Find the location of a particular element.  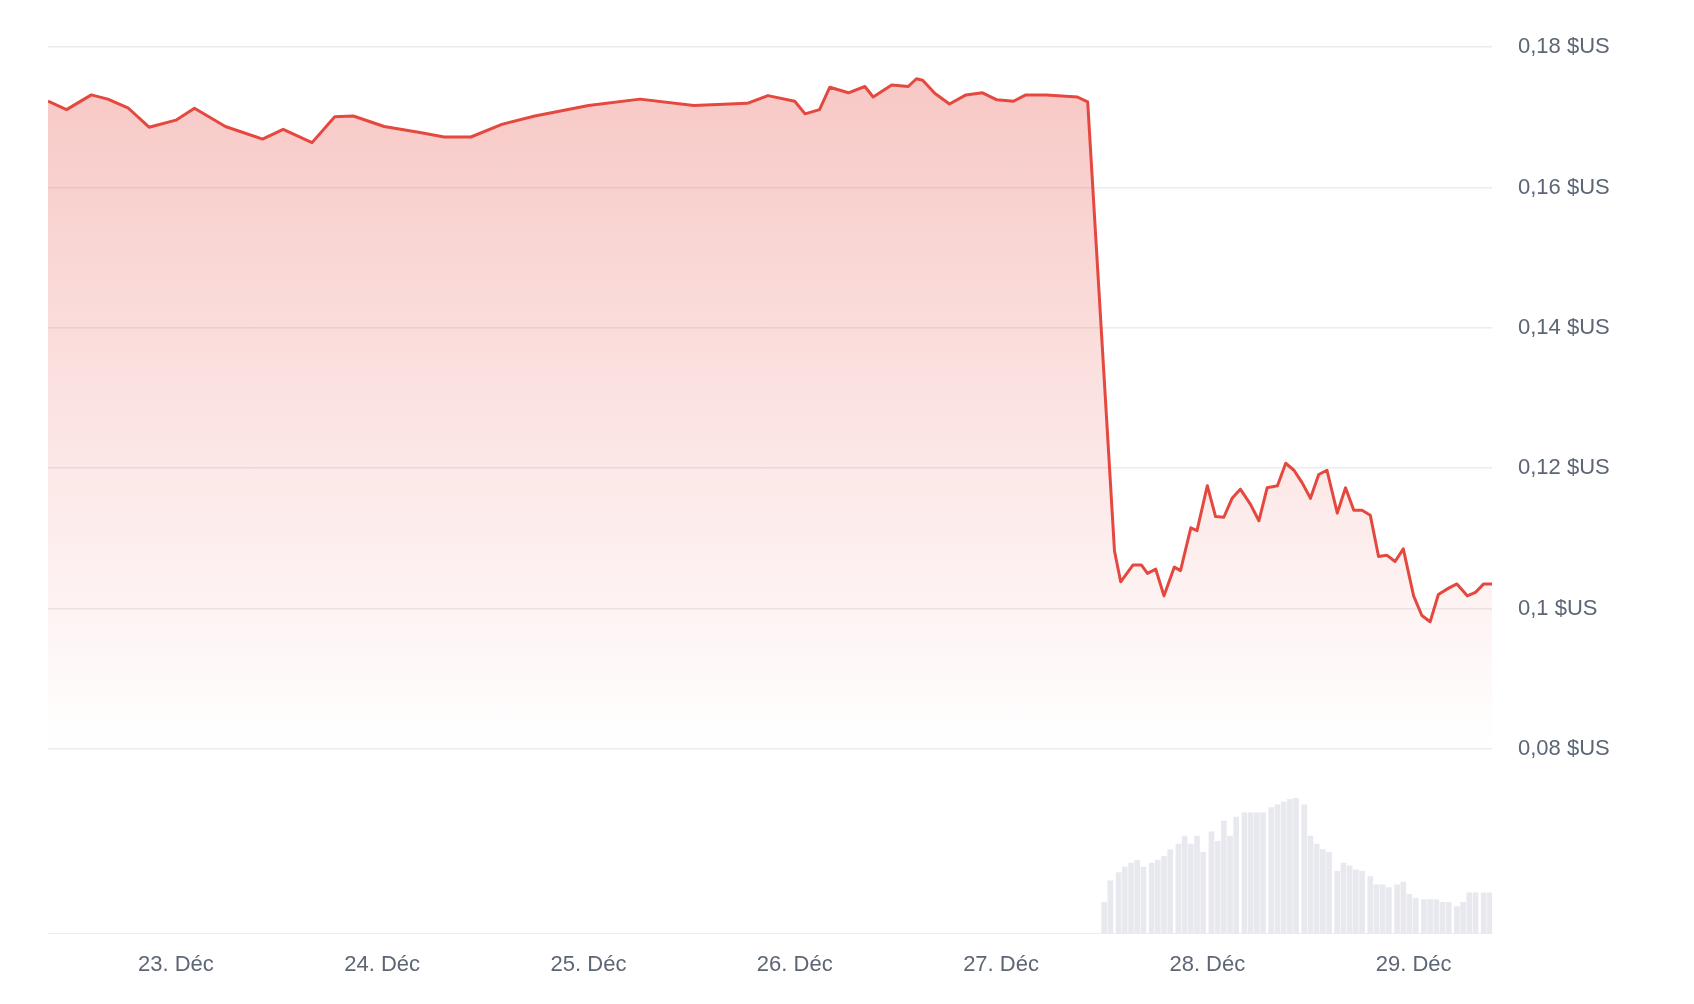

x-tick-label: 29. Déc is located at coordinates (1413, 963).